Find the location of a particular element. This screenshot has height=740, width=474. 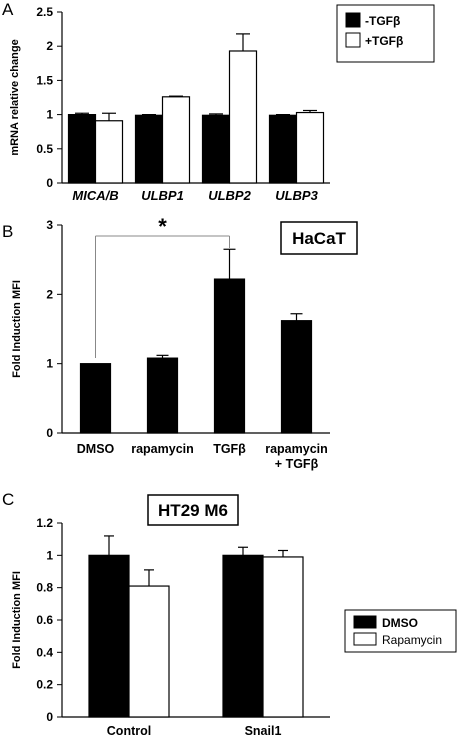

x-category-label: ULBP3 is located at coordinates (296, 195).